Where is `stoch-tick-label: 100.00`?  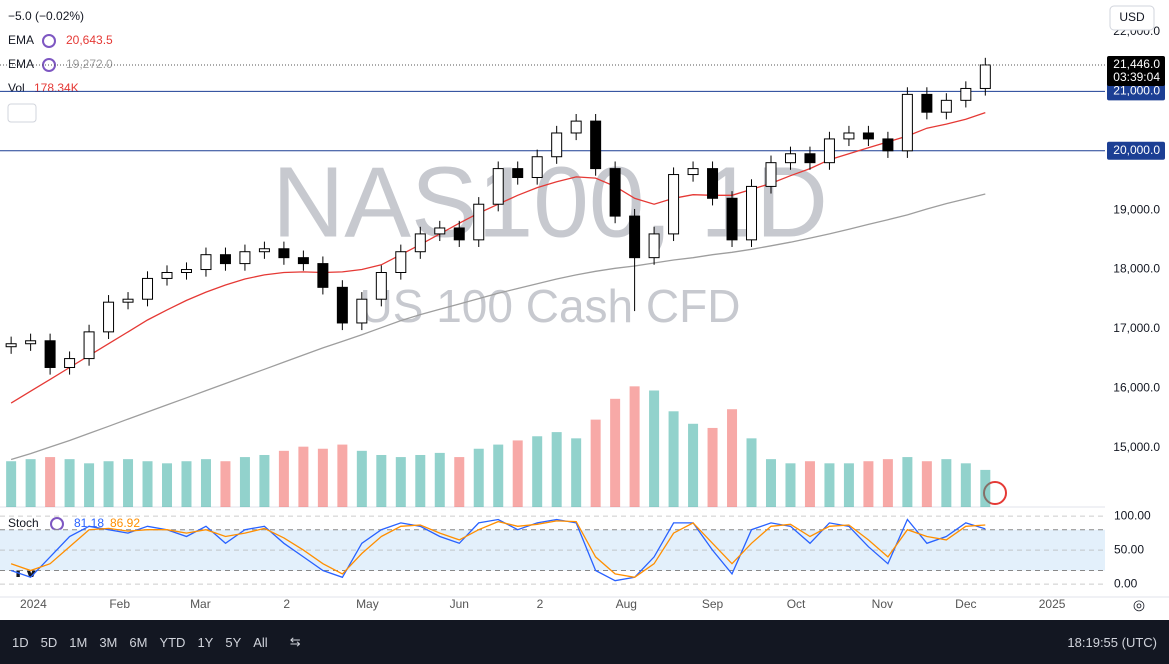
stoch-tick-label: 100.00 is located at coordinates (1132, 515).